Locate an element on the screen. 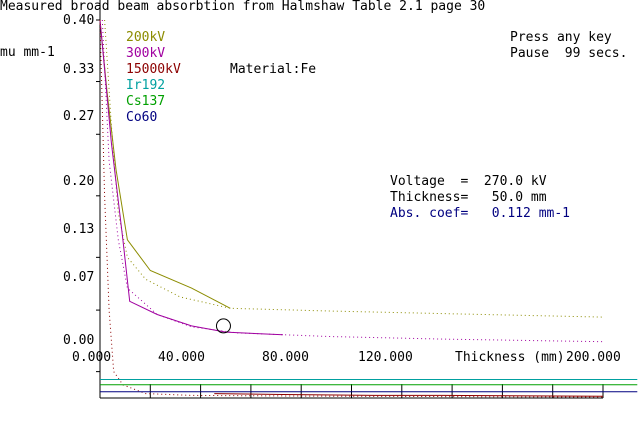 This screenshot has height=434, width=639. cursor-marker is located at coordinates (223, 326).